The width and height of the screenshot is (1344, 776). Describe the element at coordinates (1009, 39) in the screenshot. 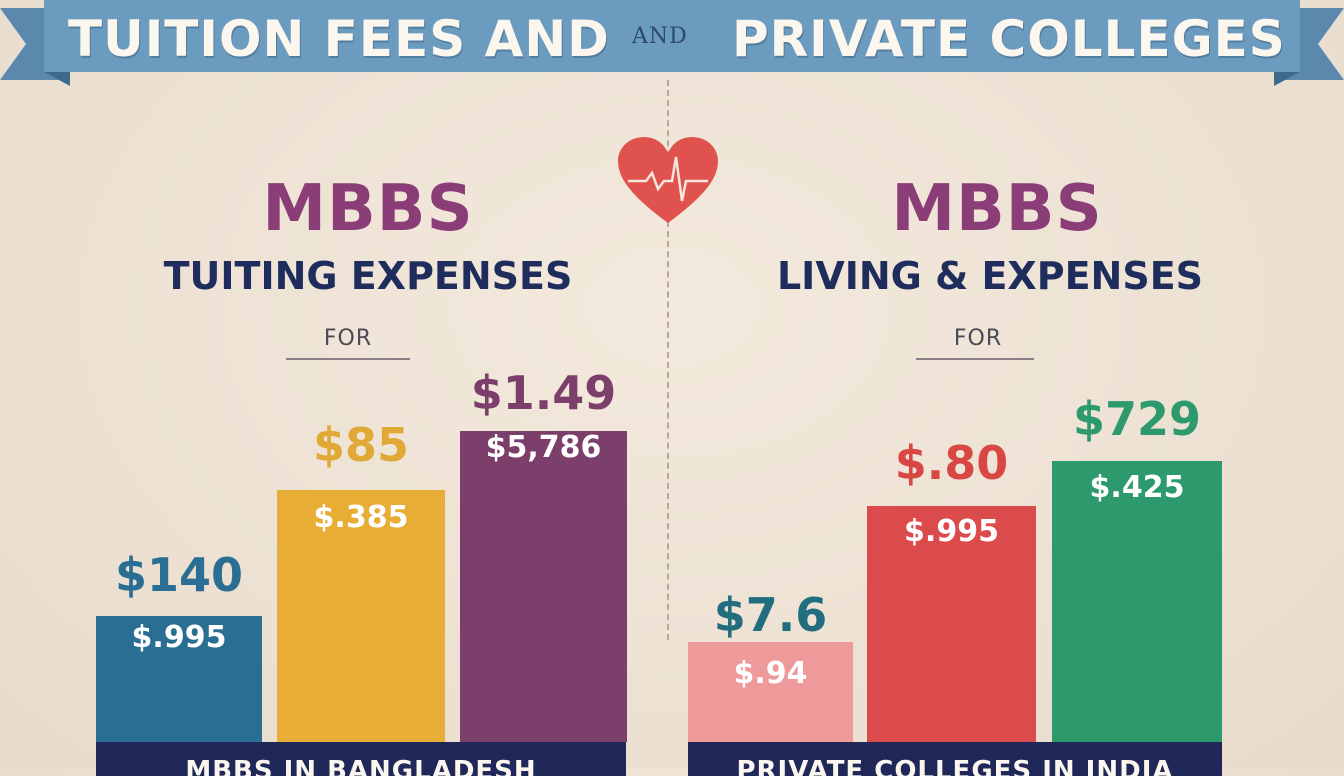

I see `banner-title-right: PRIVATE COLLEGES` at that location.